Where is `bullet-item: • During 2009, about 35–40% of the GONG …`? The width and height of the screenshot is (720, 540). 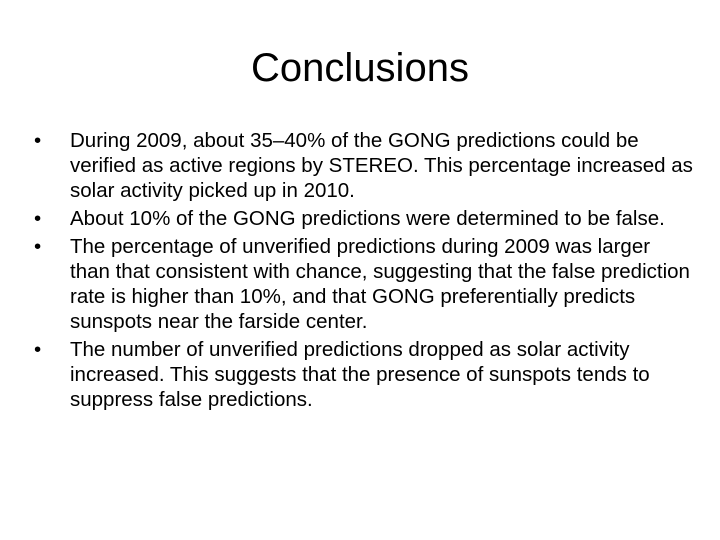
bullet-item: • During 2009, about 35–40% of the GONG … is located at coordinates (364, 165).